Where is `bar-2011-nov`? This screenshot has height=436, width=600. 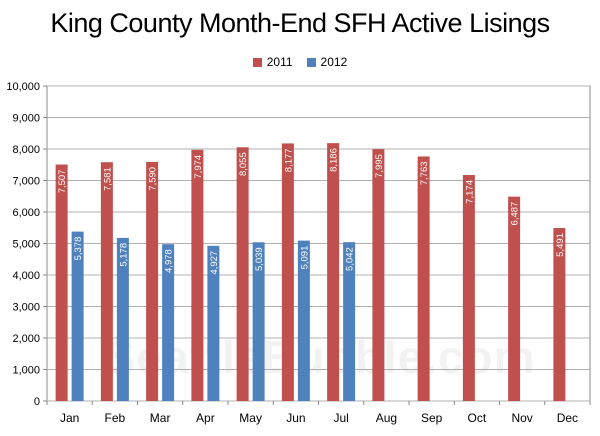
bar-2011-nov is located at coordinates (514, 298).